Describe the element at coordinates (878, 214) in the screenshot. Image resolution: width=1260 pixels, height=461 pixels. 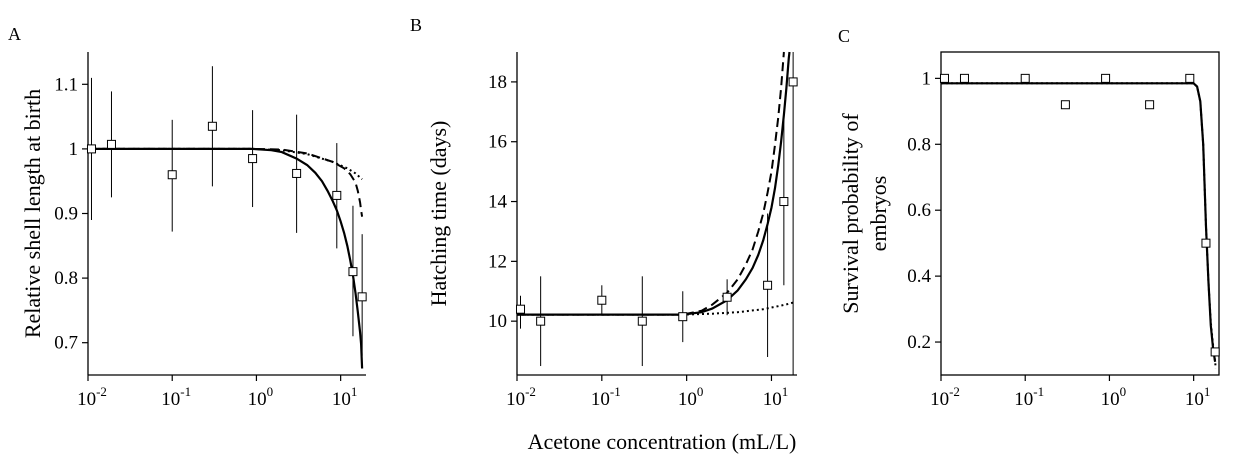
I see `y-axis-title-line2: embryos` at that location.